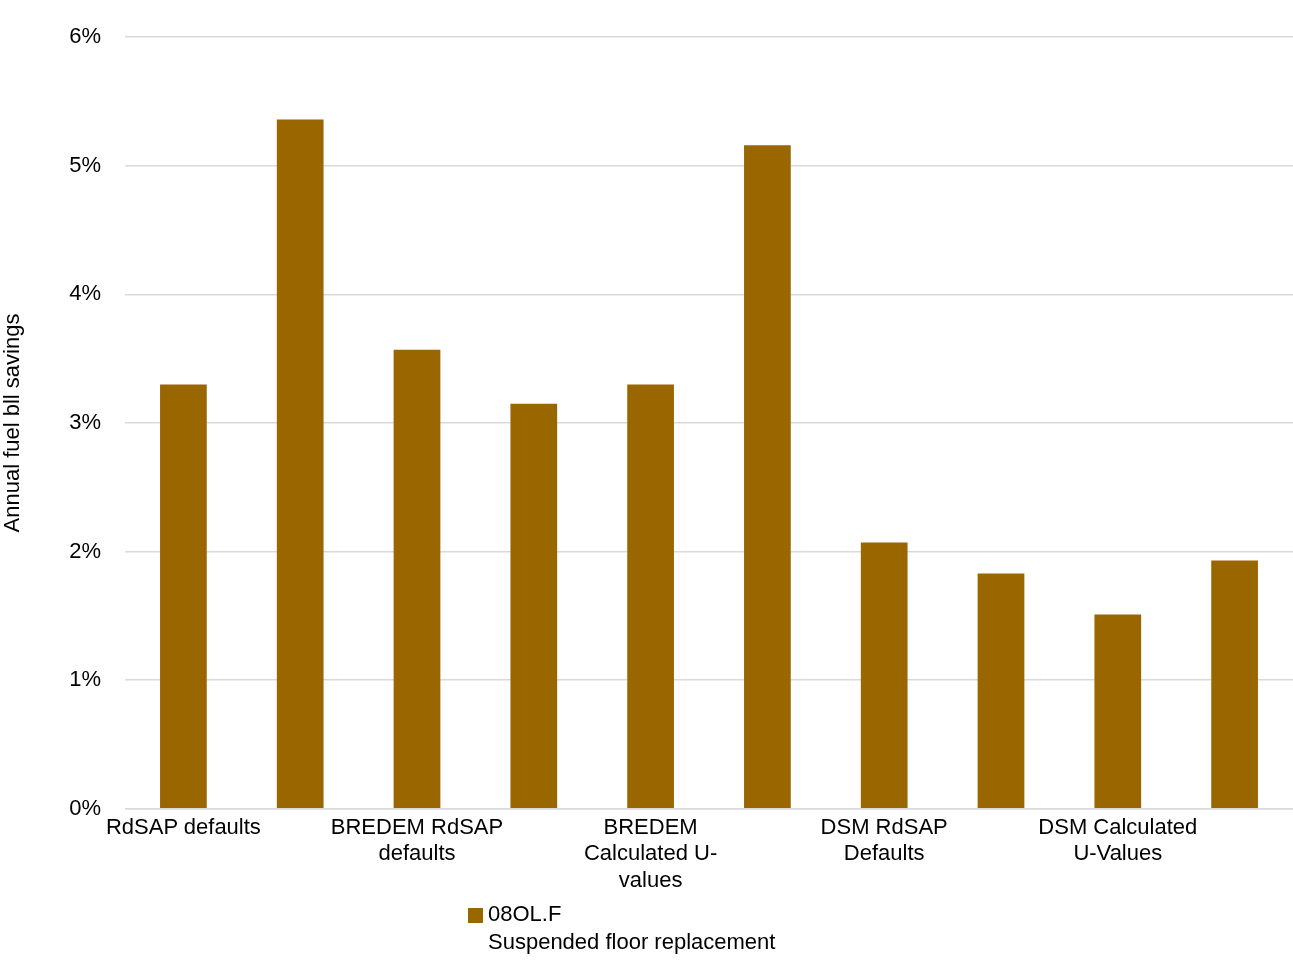 This screenshot has width=1293, height=962. I want to click on y-tick-label: 0%, so click(85, 807).